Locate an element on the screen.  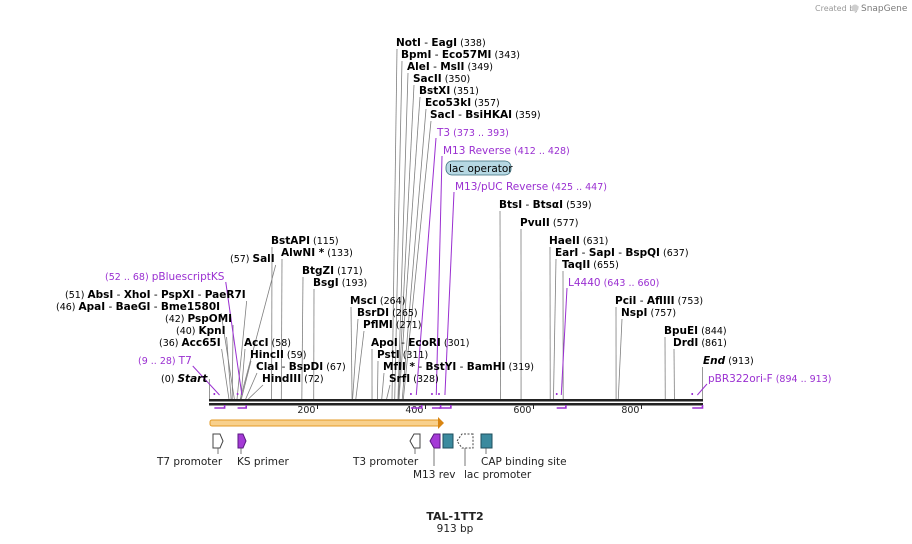
site-label: SrfI (328) is located at coordinates (414, 379).